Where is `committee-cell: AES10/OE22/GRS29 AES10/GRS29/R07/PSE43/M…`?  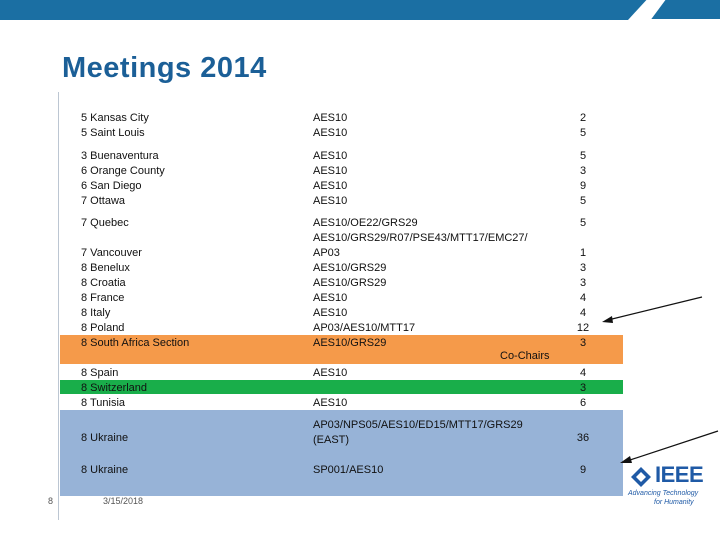
committee-cell: AES10/OE22/GRS29 AES10/GRS29/R07/PSE43/M… is located at coordinates (420, 283).